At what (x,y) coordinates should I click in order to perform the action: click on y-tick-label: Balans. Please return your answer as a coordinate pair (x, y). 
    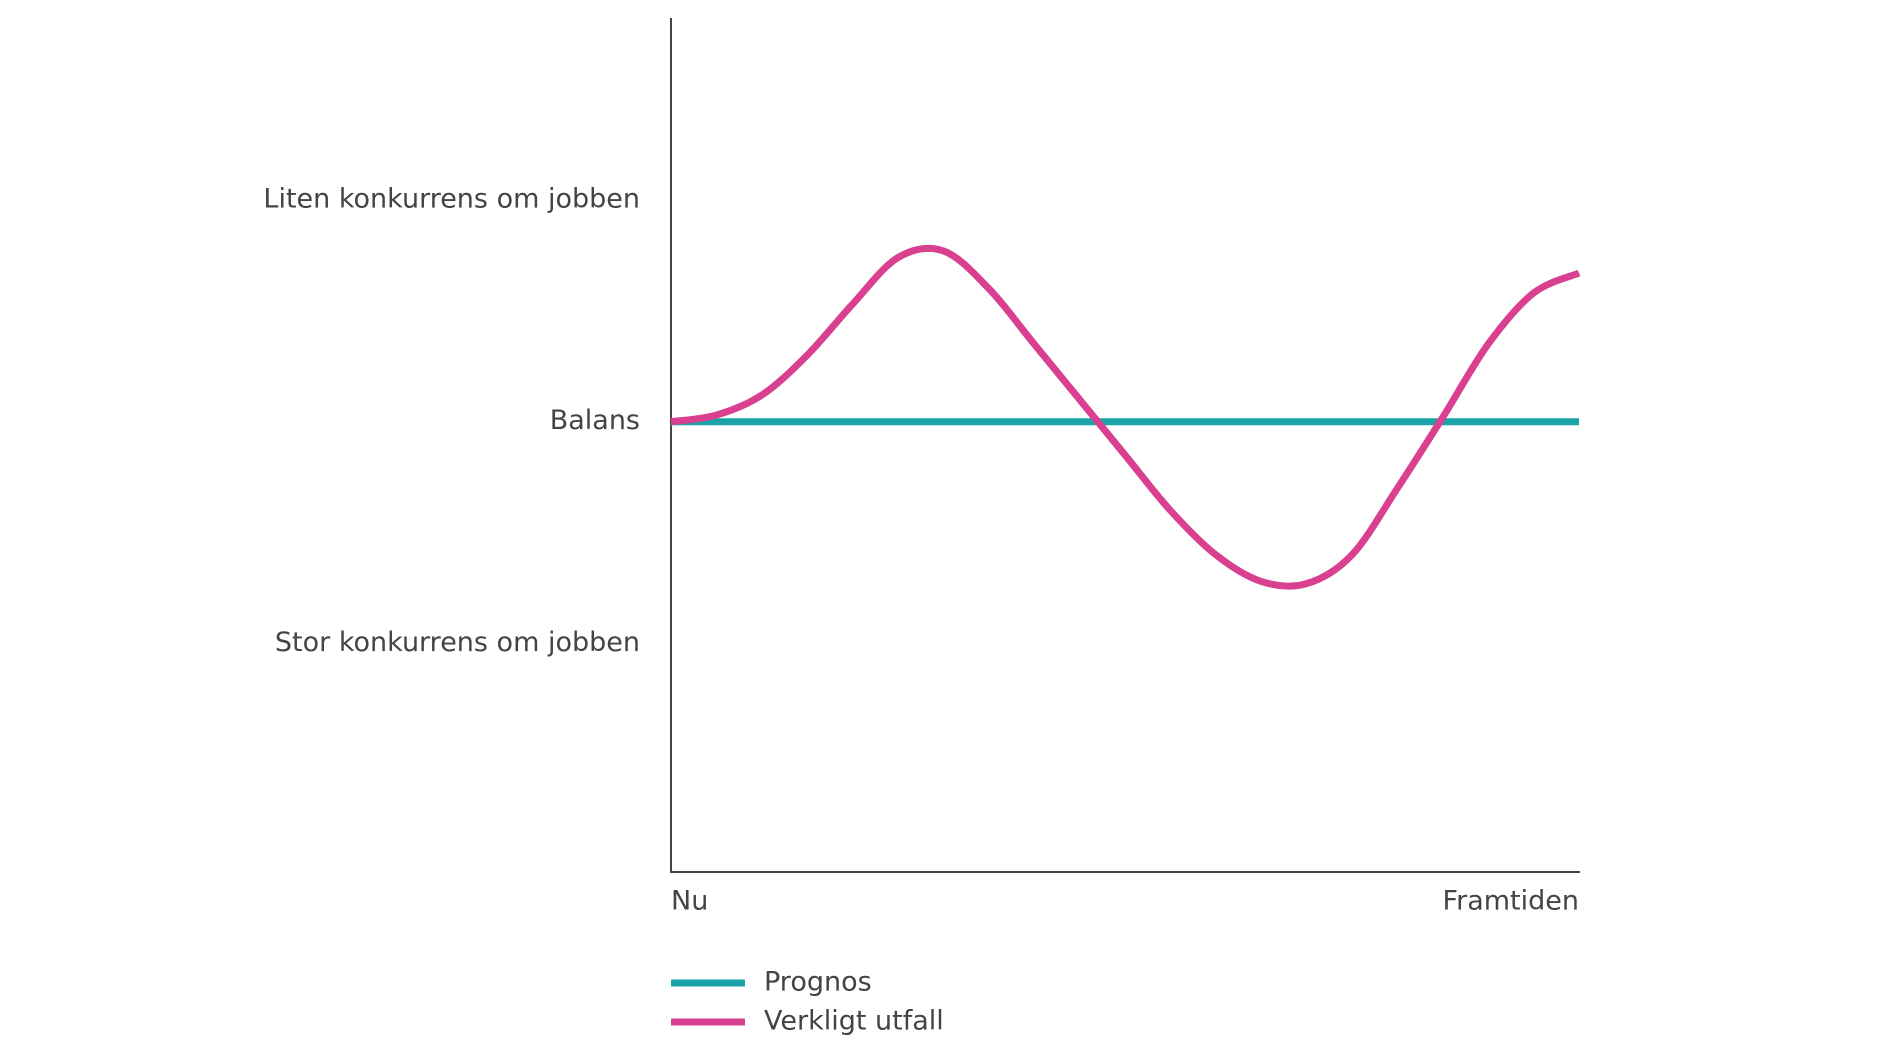
    Looking at the image, I should click on (595, 420).